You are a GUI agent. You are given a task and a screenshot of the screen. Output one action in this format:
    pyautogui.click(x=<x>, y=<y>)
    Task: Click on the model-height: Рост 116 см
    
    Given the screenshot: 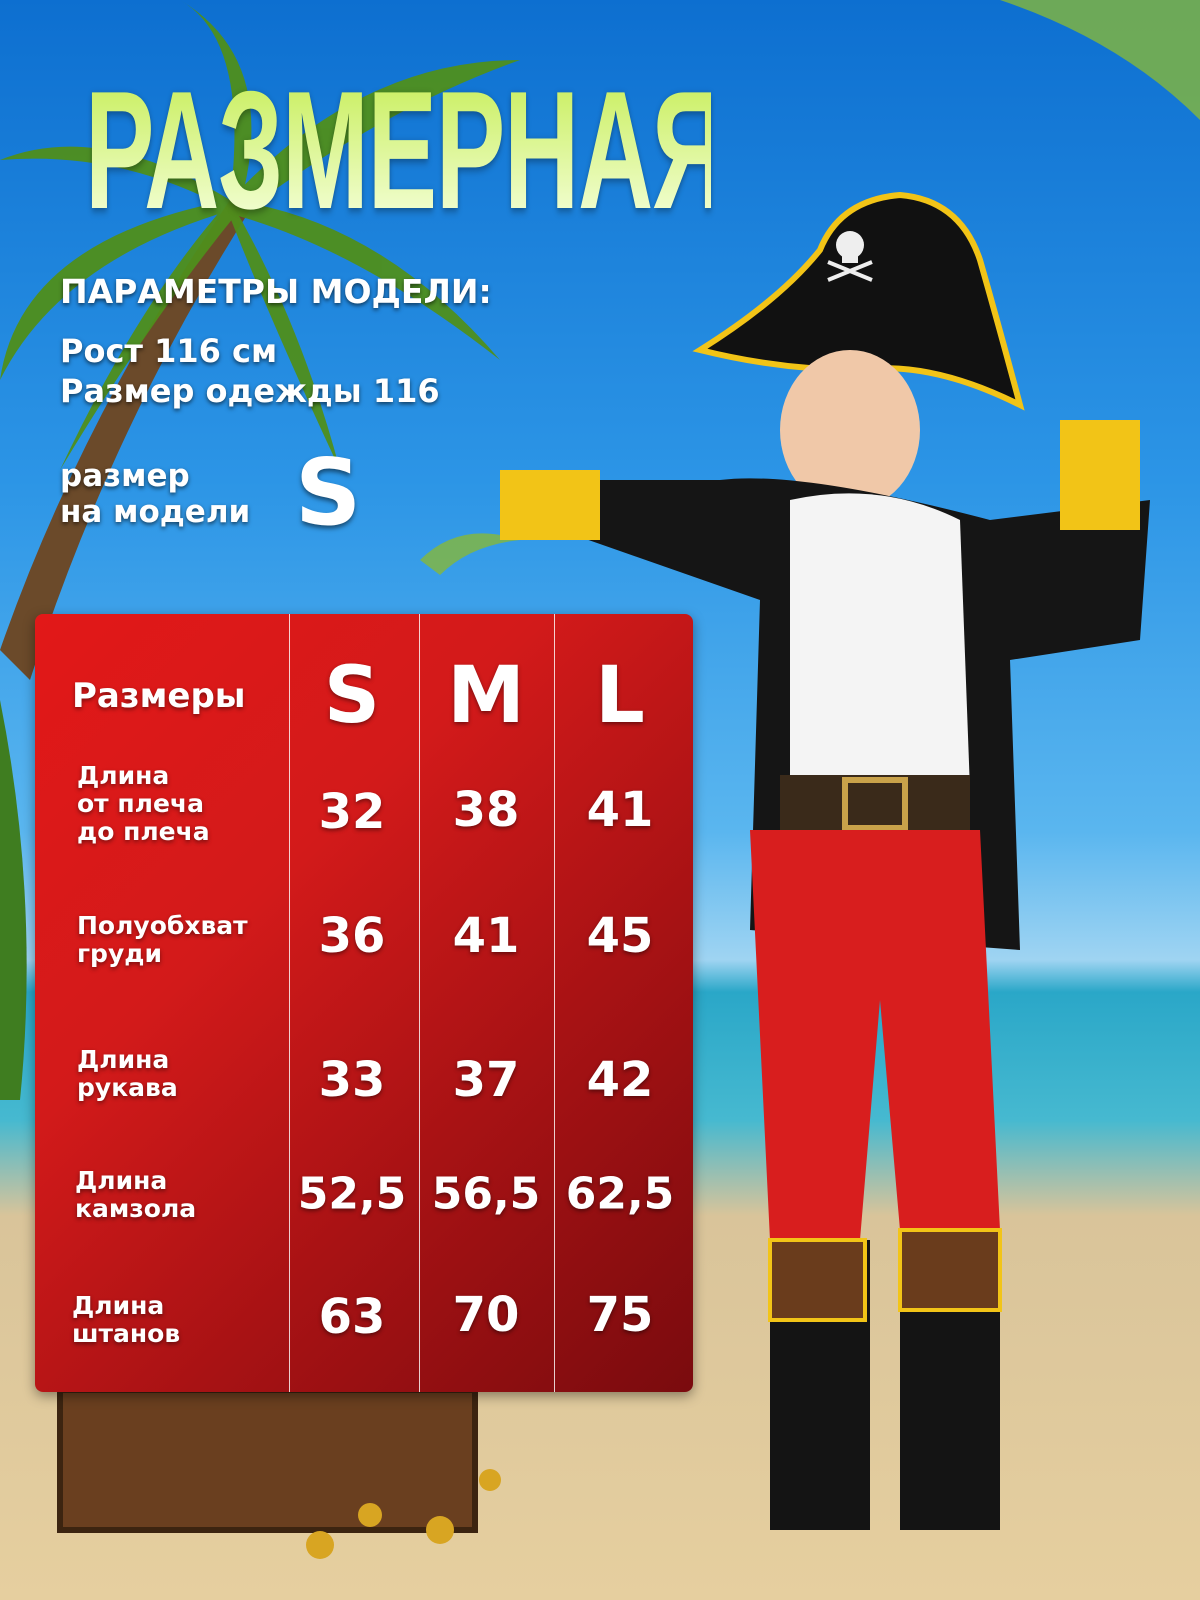 What is the action you would take?
    pyautogui.click(x=169, y=351)
    